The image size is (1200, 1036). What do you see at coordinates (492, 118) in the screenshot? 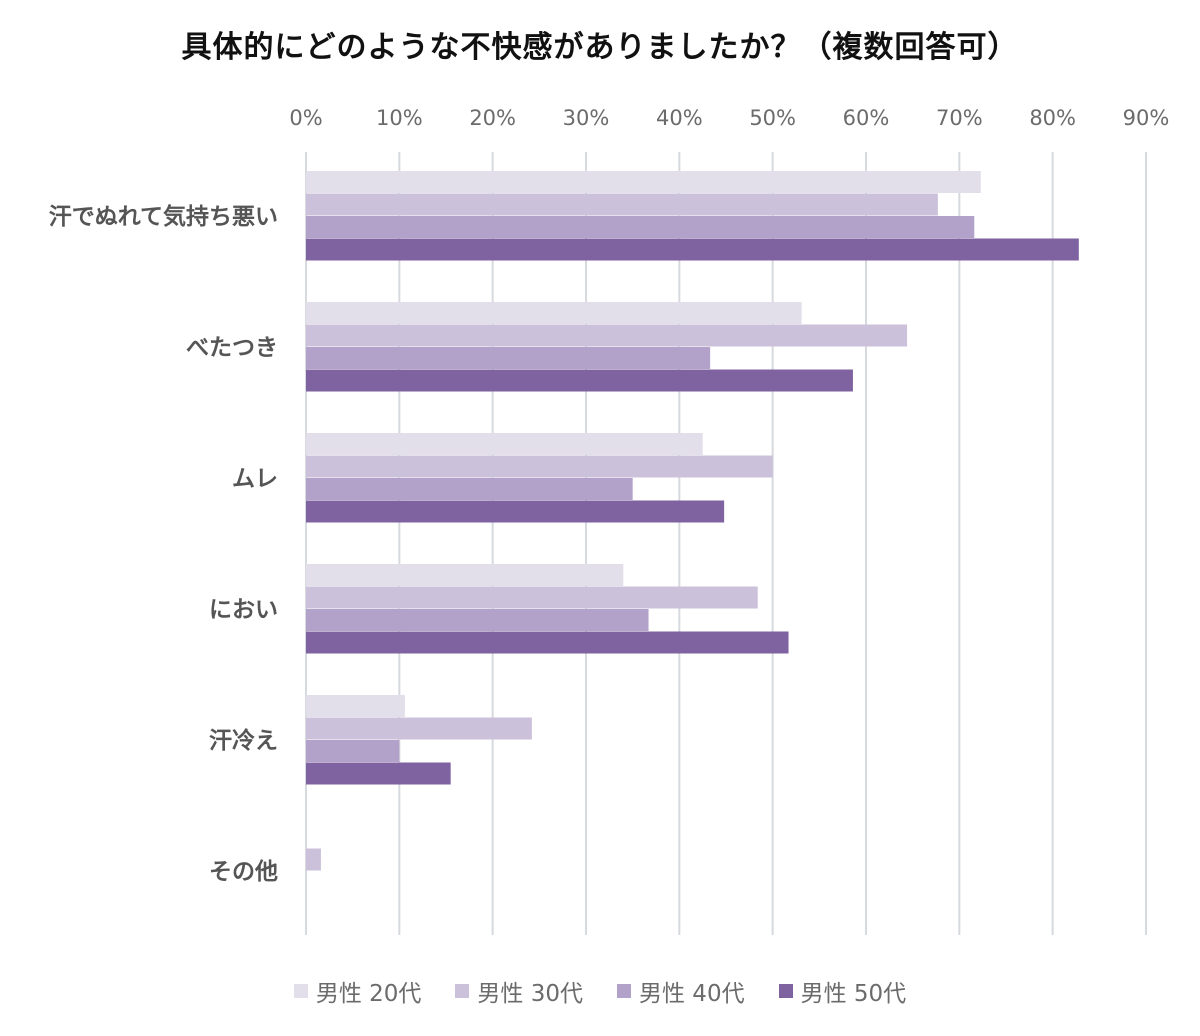
I see `x-tick-label: 20%` at bounding box center [492, 118].